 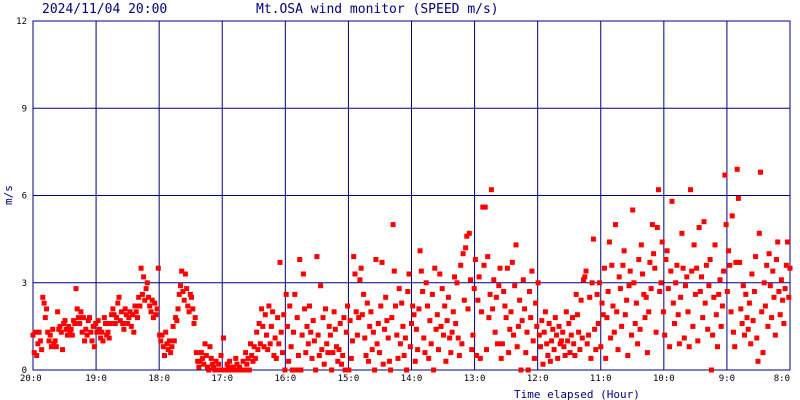 What do you see at coordinates (96, 379) in the screenshot?
I see `x-tick-label: 19:0` at bounding box center [96, 379].